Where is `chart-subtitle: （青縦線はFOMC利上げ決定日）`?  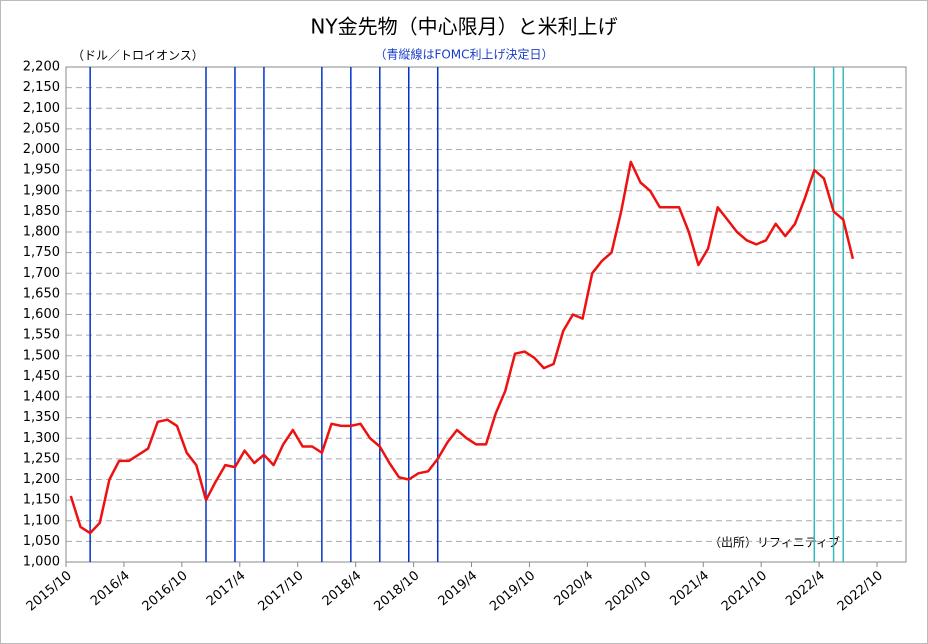 chart-subtitle: （青縦線はFOMC利上げ決定日） is located at coordinates (463, 54).